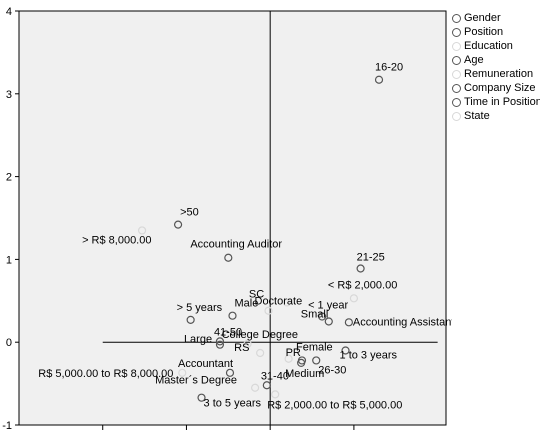  I want to click on legend-label: Gender, so click(482, 18).